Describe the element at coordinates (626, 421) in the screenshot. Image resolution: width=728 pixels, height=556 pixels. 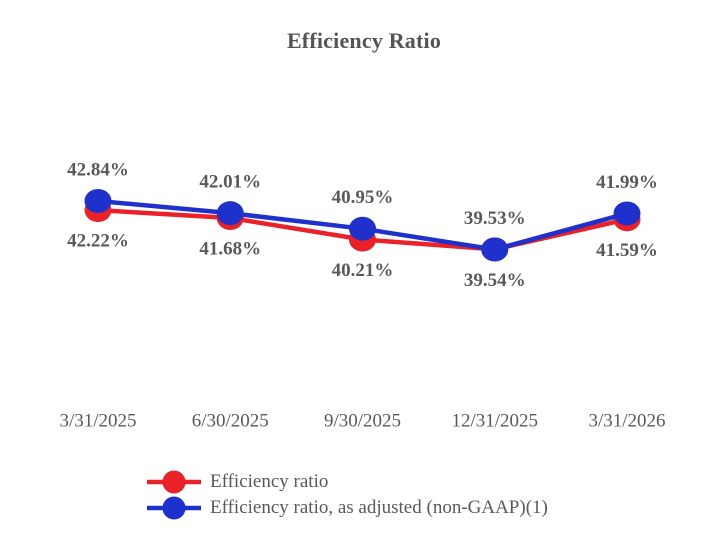
I see `x-axis-label: 3/31/2026` at that location.